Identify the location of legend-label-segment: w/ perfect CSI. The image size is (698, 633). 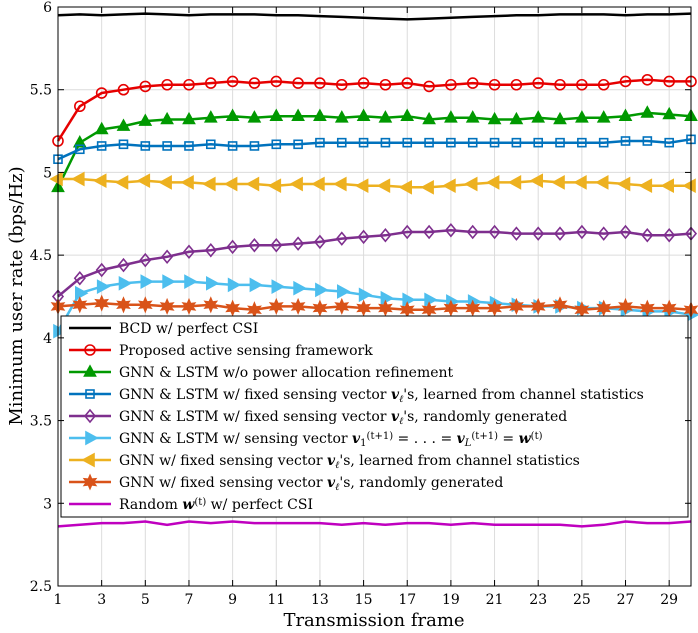
(259, 505).